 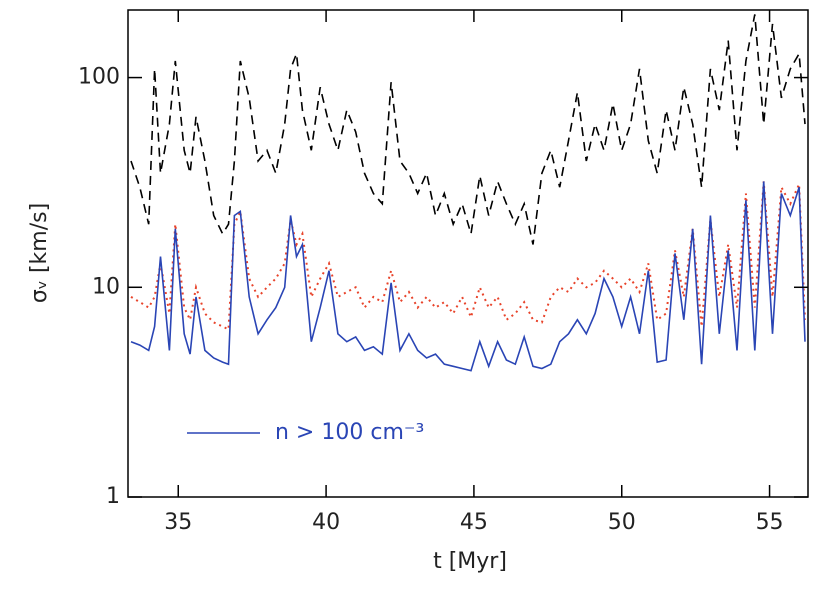 I want to click on x-tick-label: 55, so click(x=770, y=522).